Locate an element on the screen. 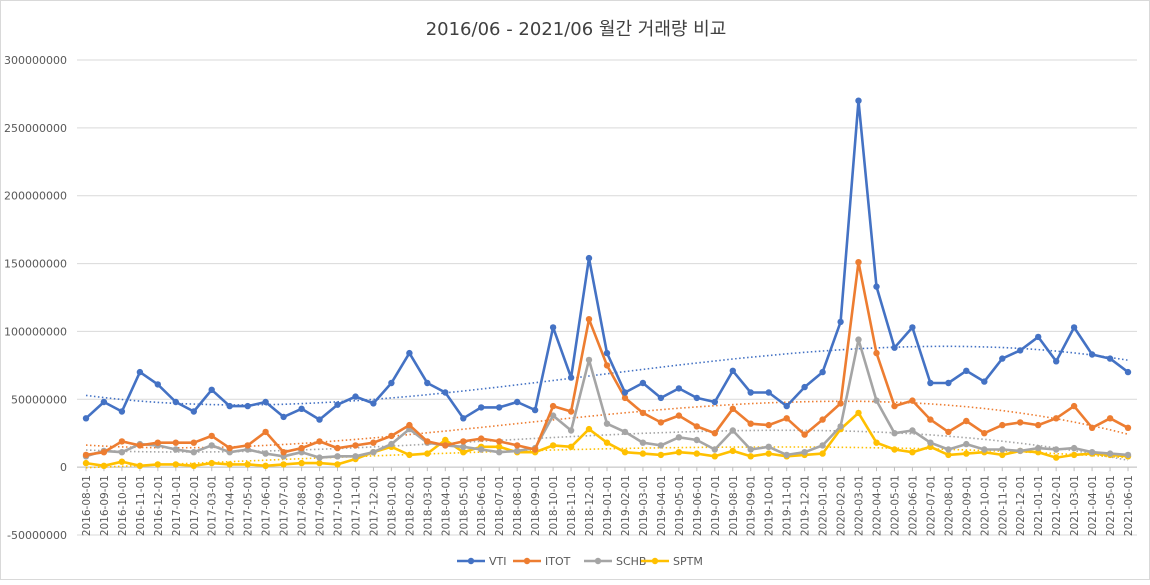  legend-item-sptm: SPTM is located at coordinates (672, 561).